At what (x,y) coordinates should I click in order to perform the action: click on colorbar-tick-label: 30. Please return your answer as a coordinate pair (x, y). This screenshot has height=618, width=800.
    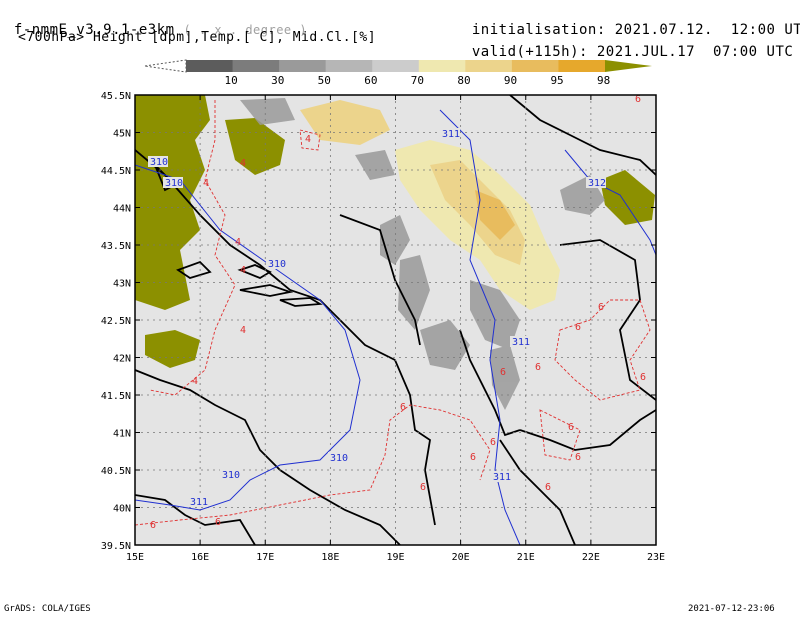
    Looking at the image, I should click on (277, 80).